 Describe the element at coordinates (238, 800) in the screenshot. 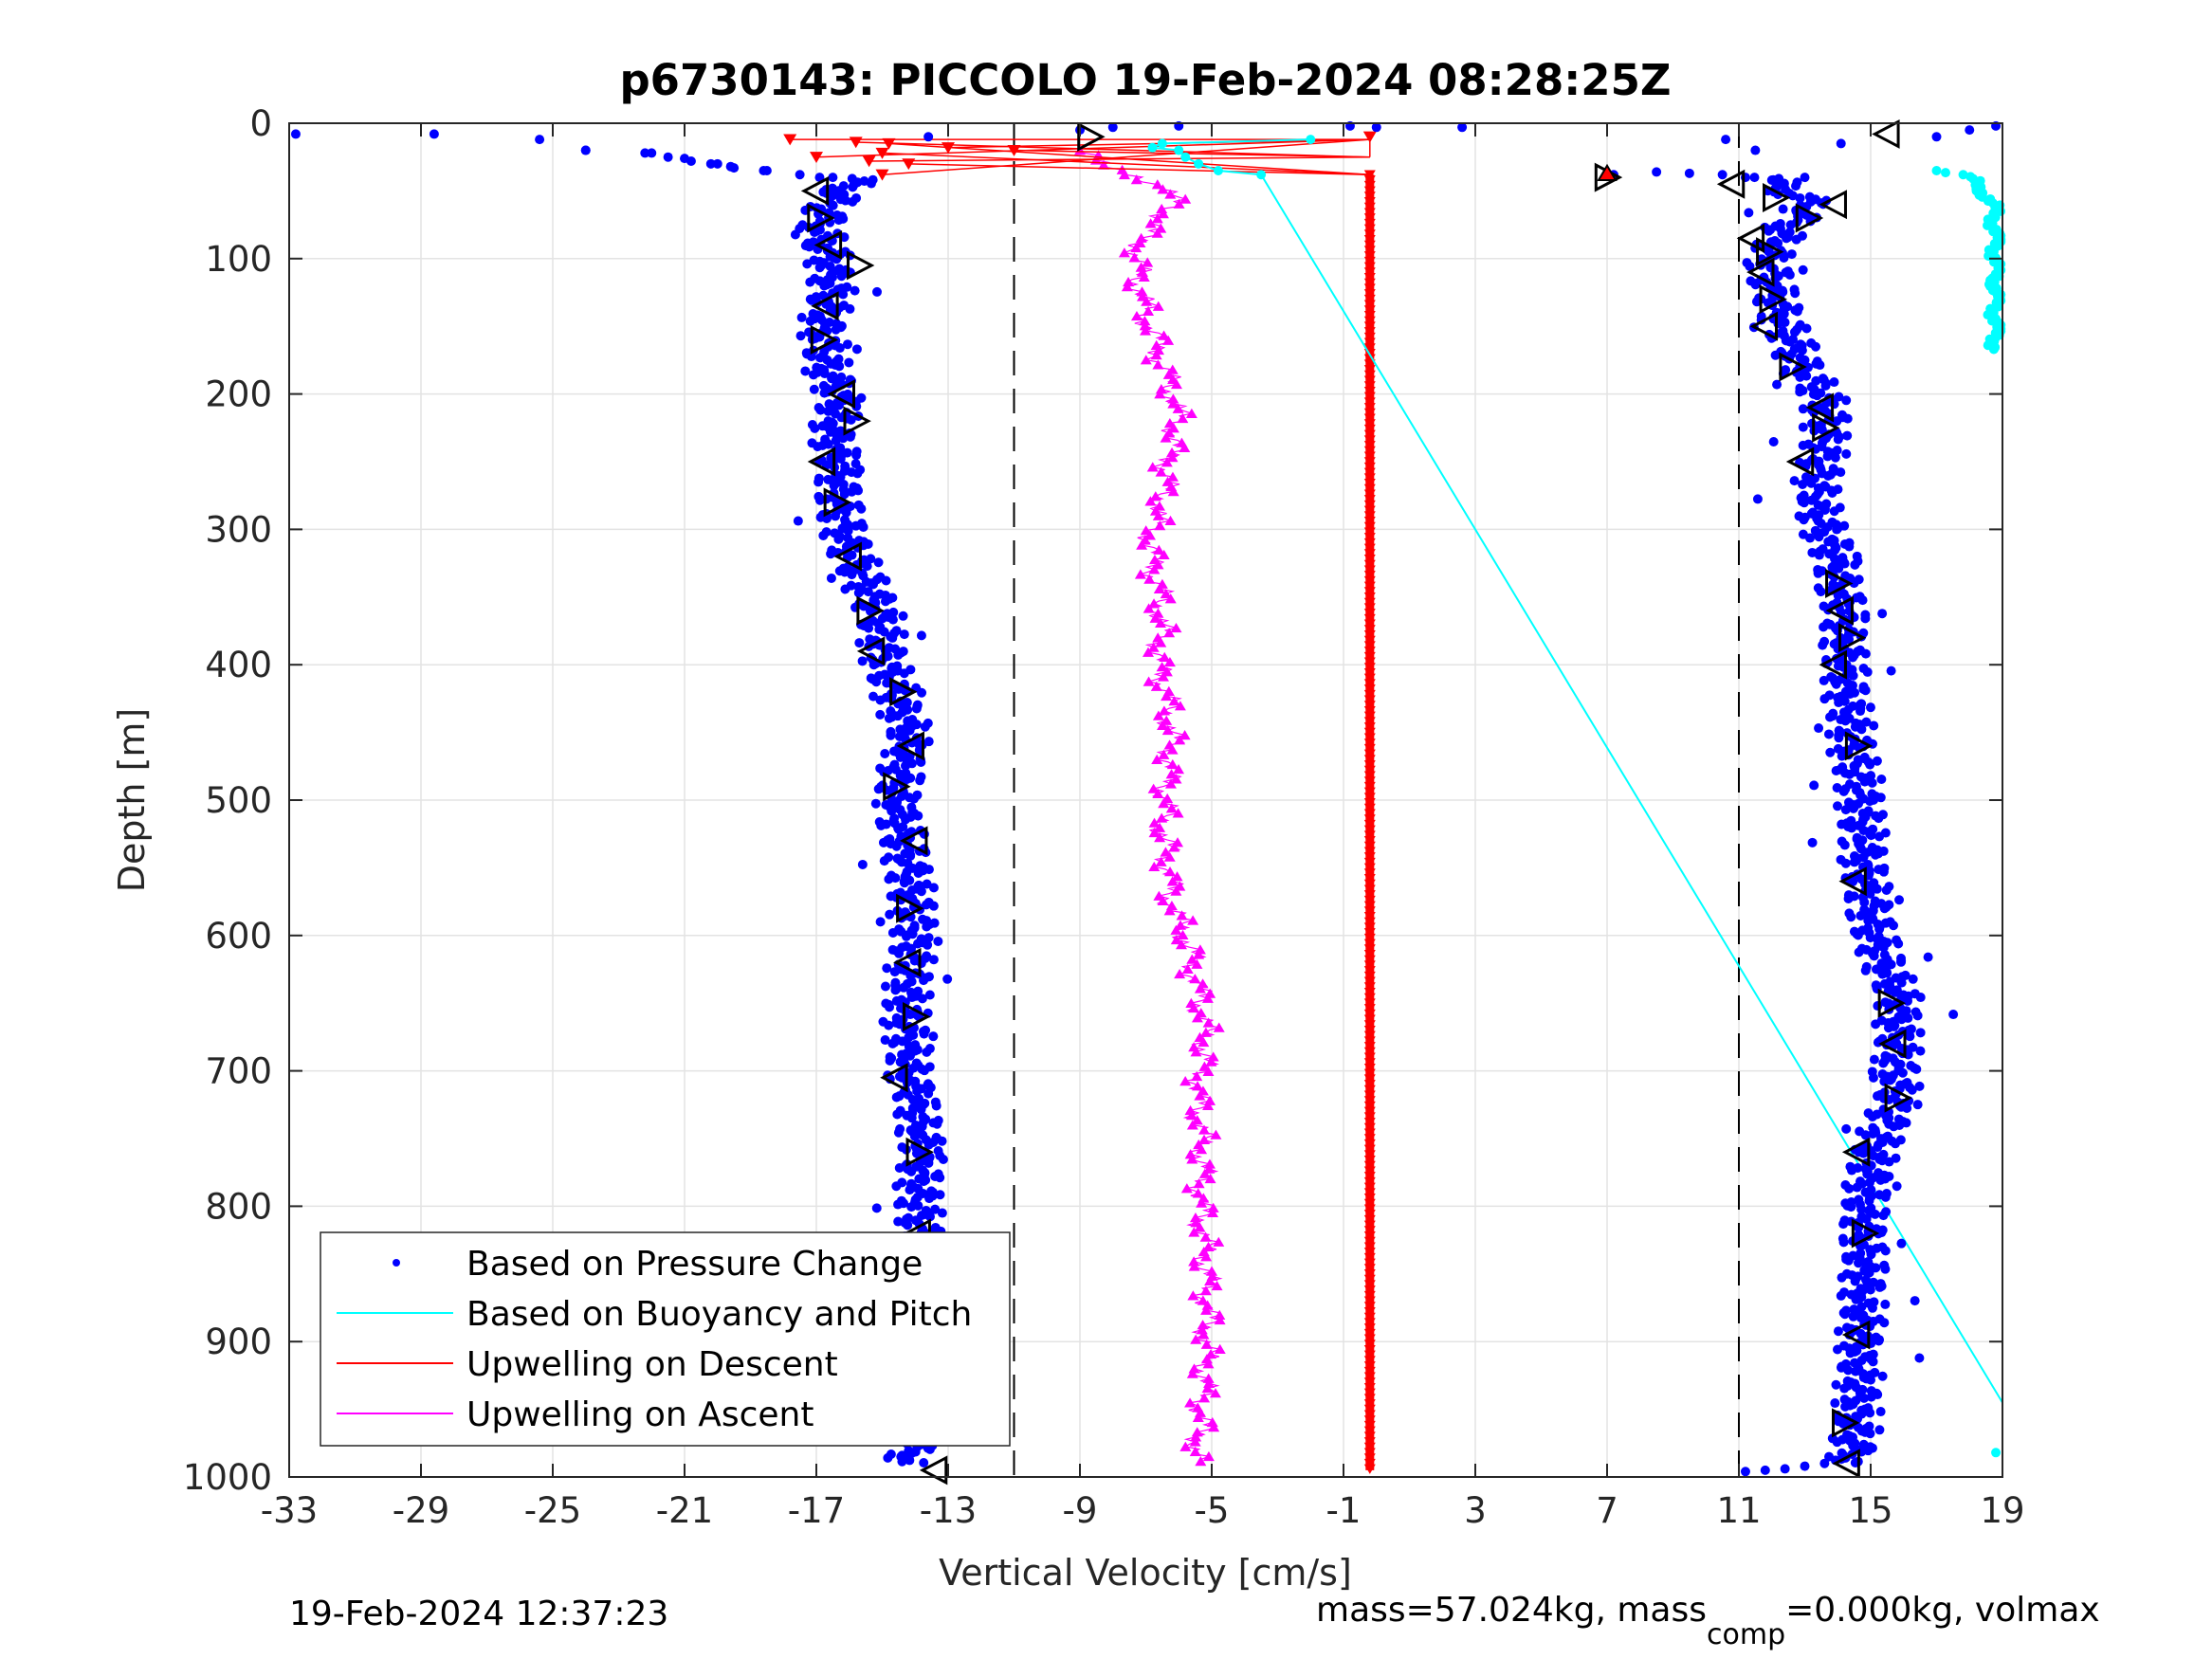

I see `y-tick-label: 500` at that location.